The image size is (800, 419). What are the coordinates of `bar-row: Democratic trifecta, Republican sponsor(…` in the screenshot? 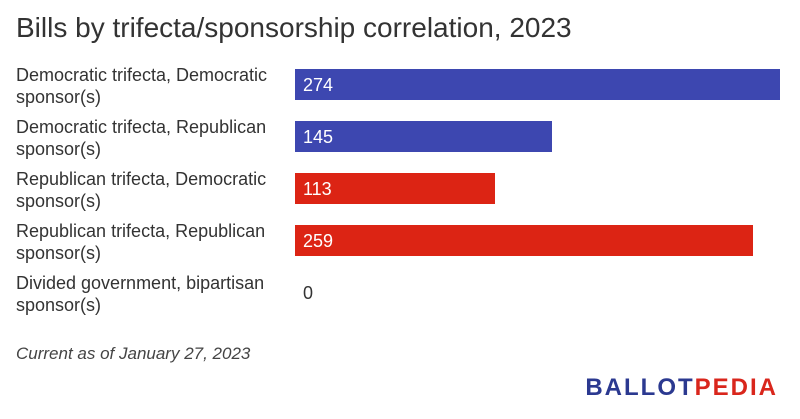 It's located at (400, 142).